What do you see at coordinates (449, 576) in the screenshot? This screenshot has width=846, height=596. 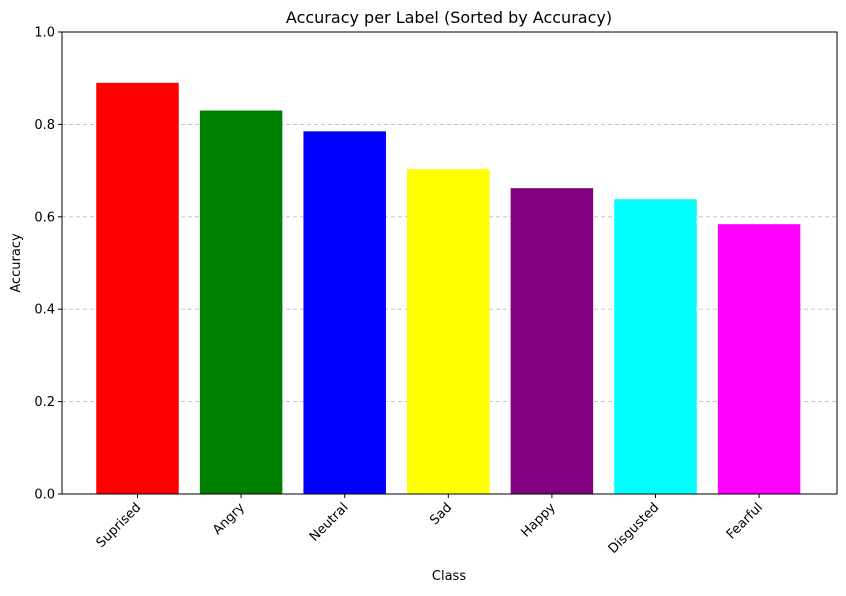 I see `x-axis-label: Class` at bounding box center [449, 576].